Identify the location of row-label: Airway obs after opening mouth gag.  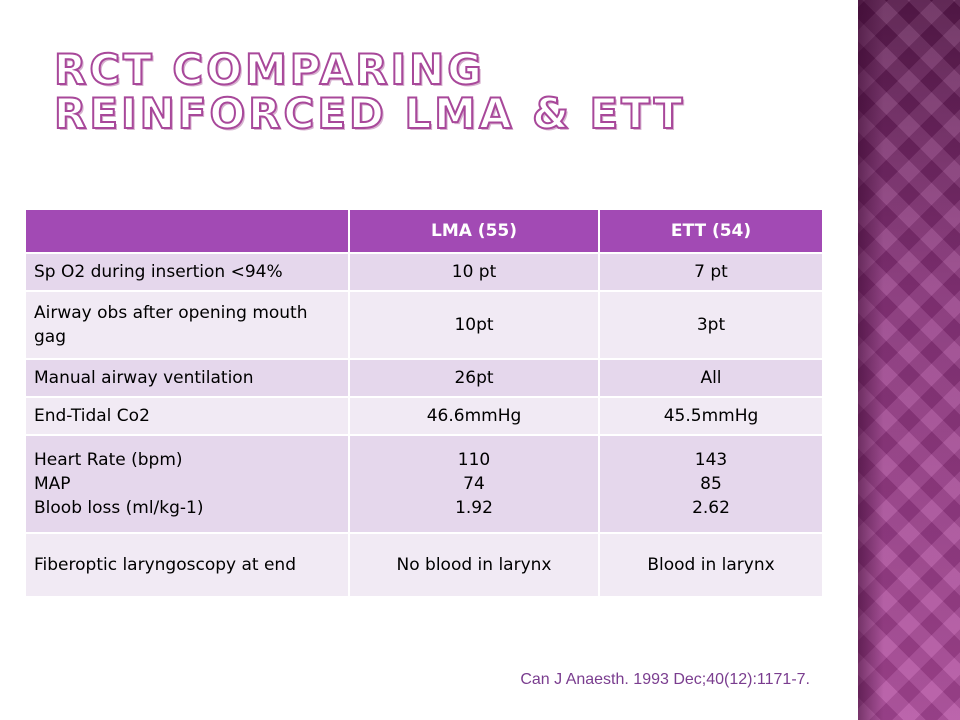
(187, 325).